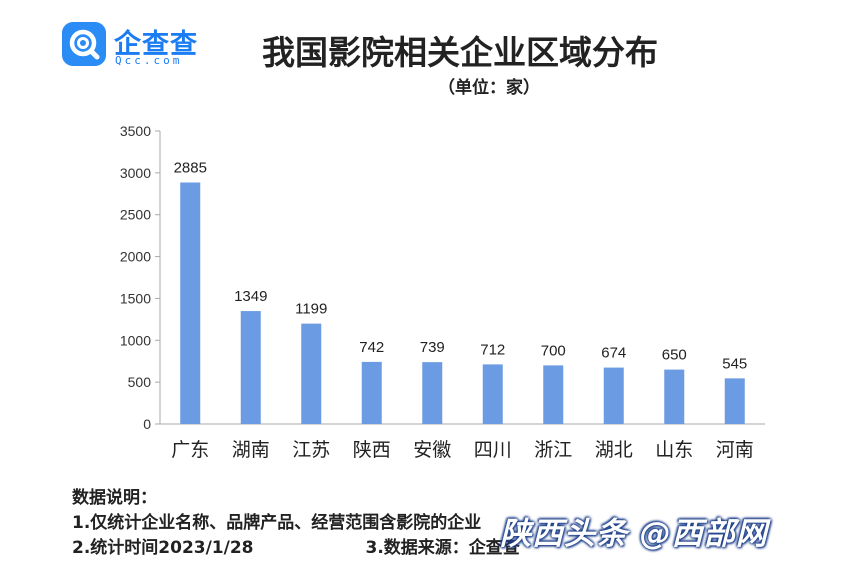 The width and height of the screenshot is (848, 574). What do you see at coordinates (371, 347) in the screenshot?
I see `data-label: 742` at bounding box center [371, 347].